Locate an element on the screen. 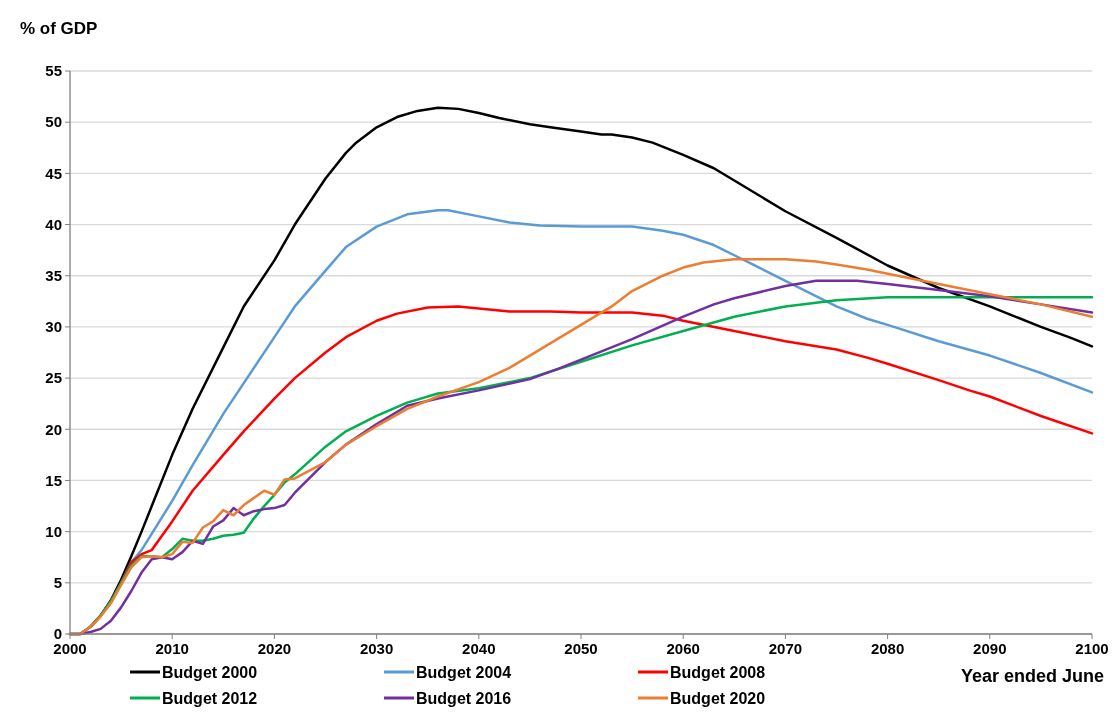  x-axis-title: Year ended June is located at coordinates (1032, 676).